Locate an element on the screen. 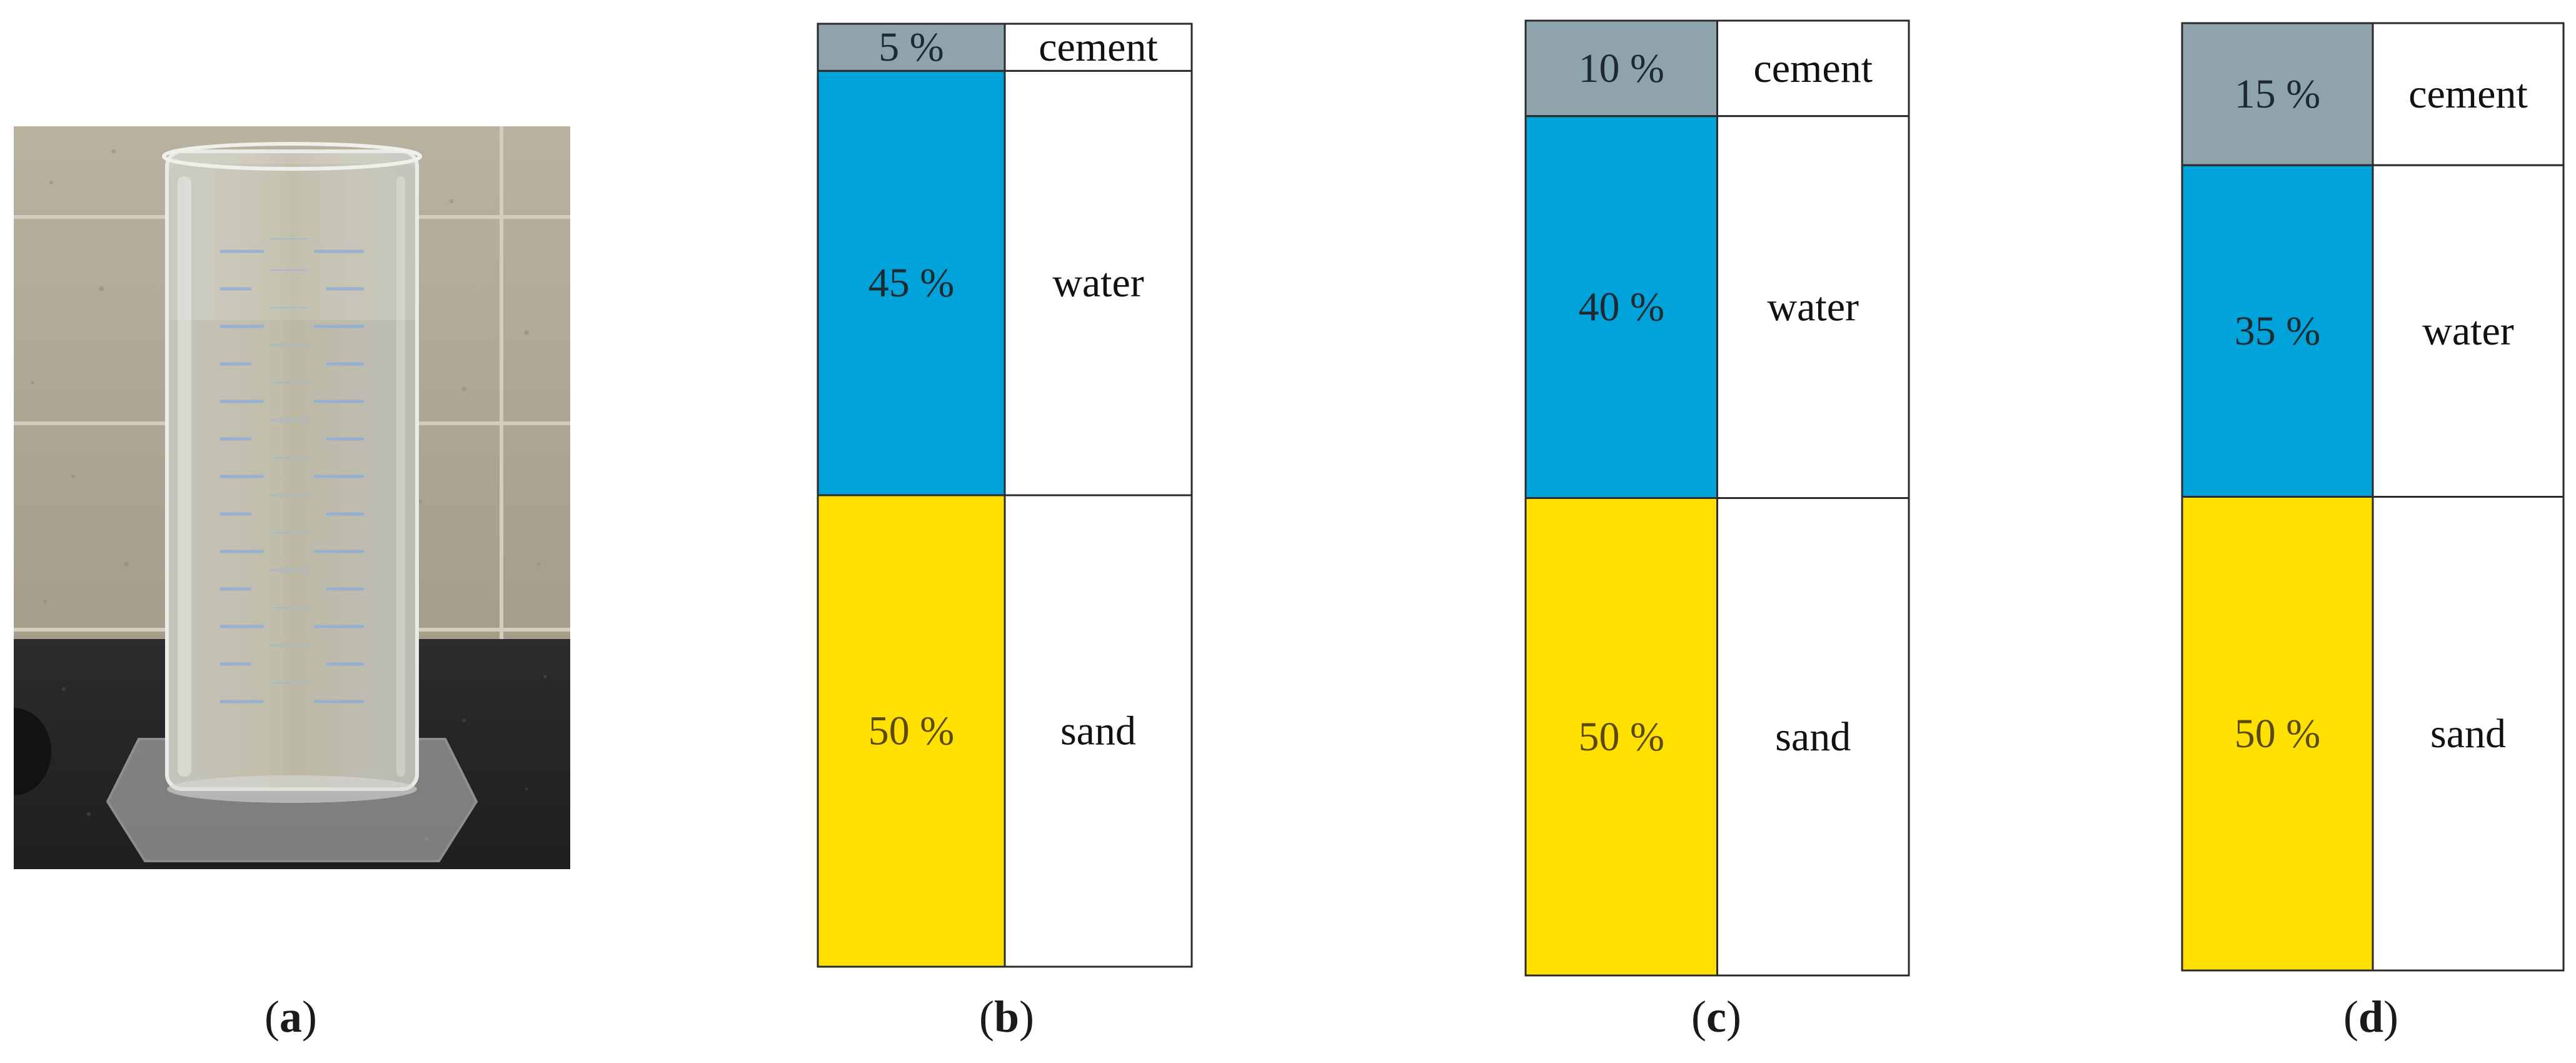 Image resolution: width=2576 pixels, height=1063 pixels. proportion-chart: 5 % cement 45 % water 50 % sand is located at coordinates (1005, 495).